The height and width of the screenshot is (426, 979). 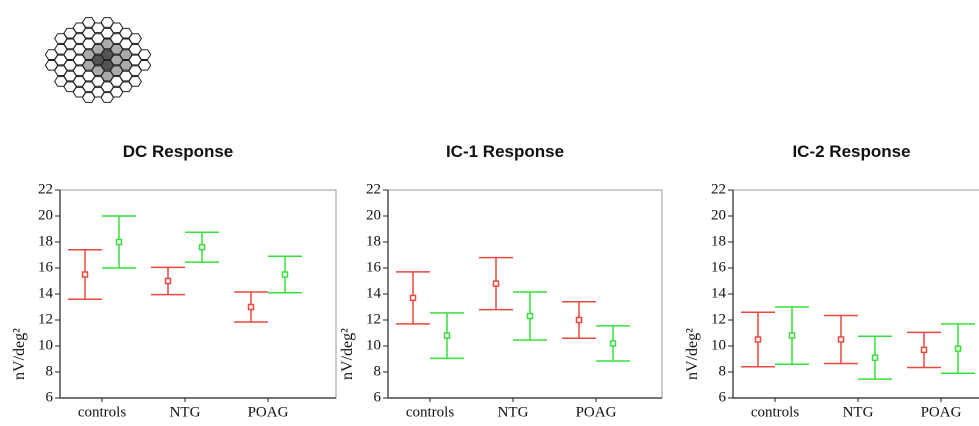 I want to click on chart-title: IC-2 Response, so click(x=851, y=151).